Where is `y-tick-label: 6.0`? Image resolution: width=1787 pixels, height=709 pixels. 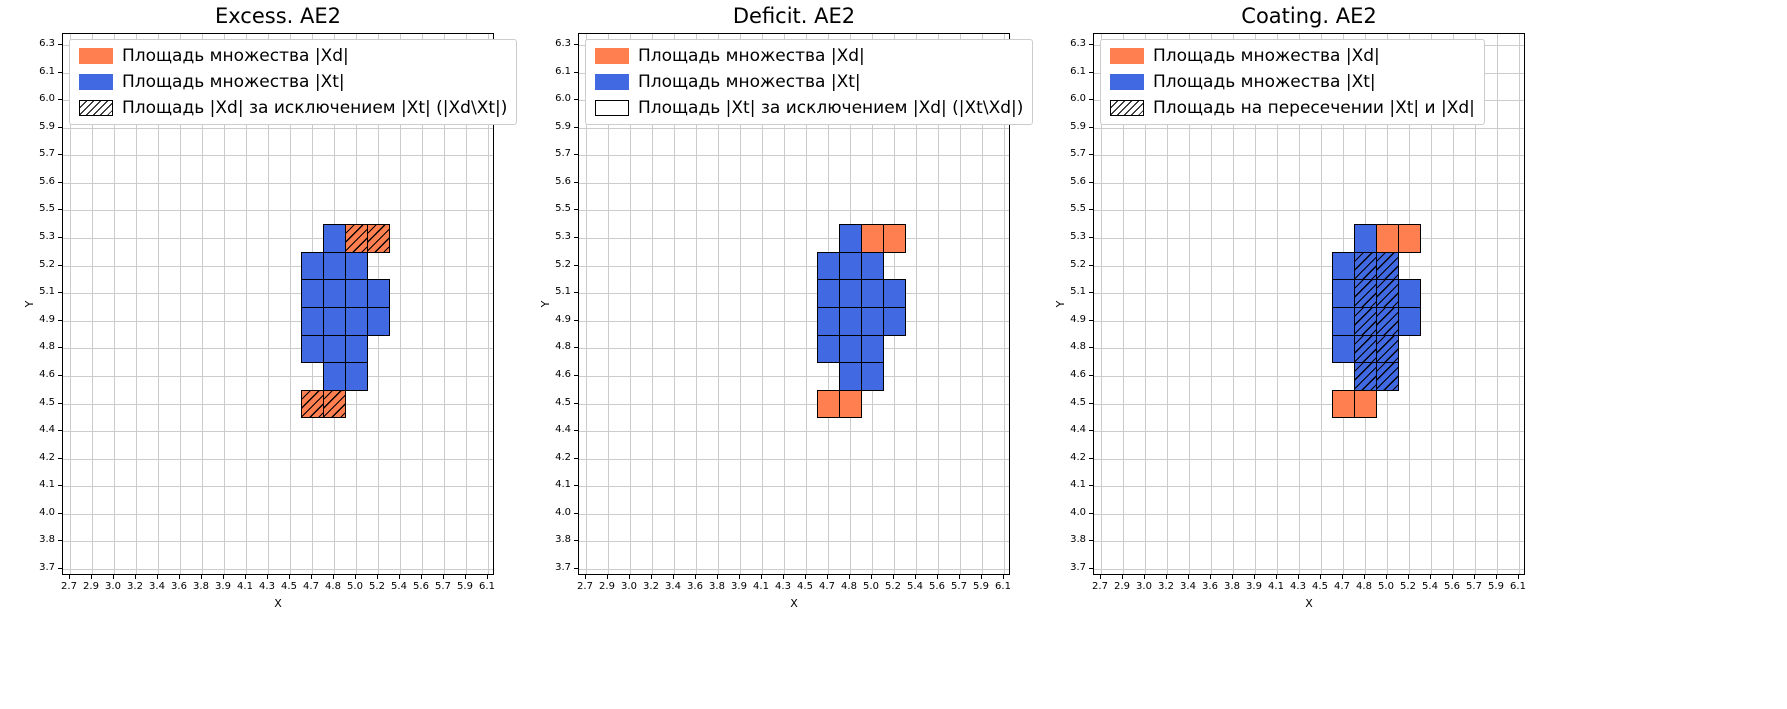
y-tick-label: 6.0 is located at coordinates (47, 99).